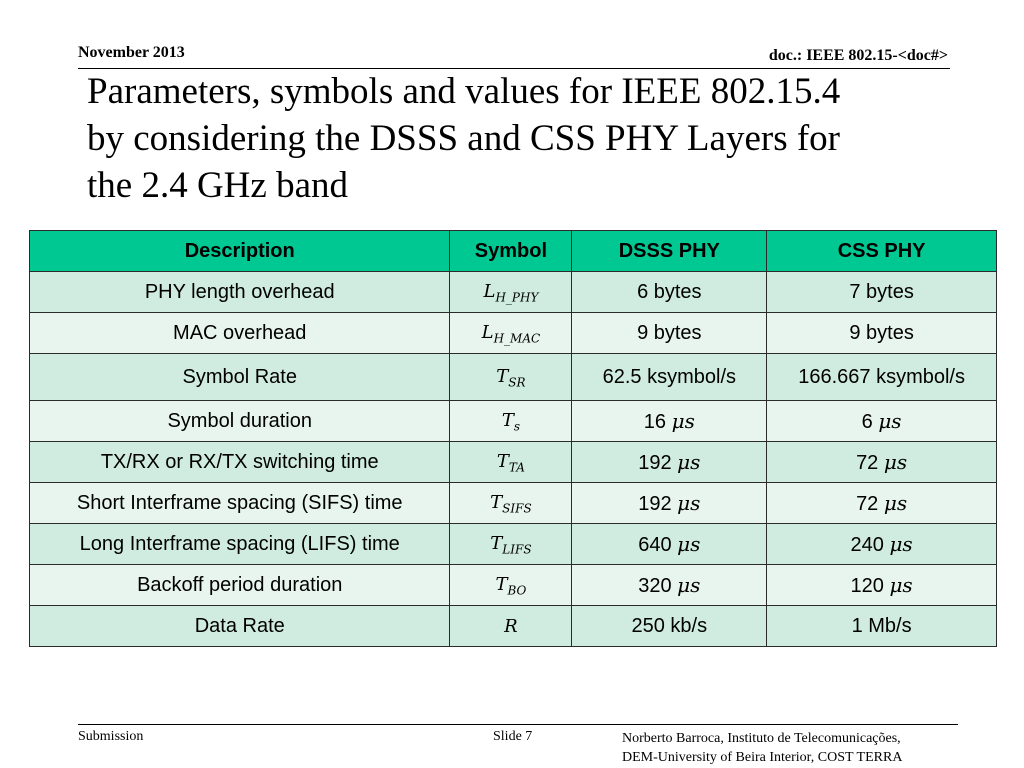  What do you see at coordinates (517, 549) in the screenshot?
I see `symbol-subscript: LIFS` at bounding box center [517, 549].